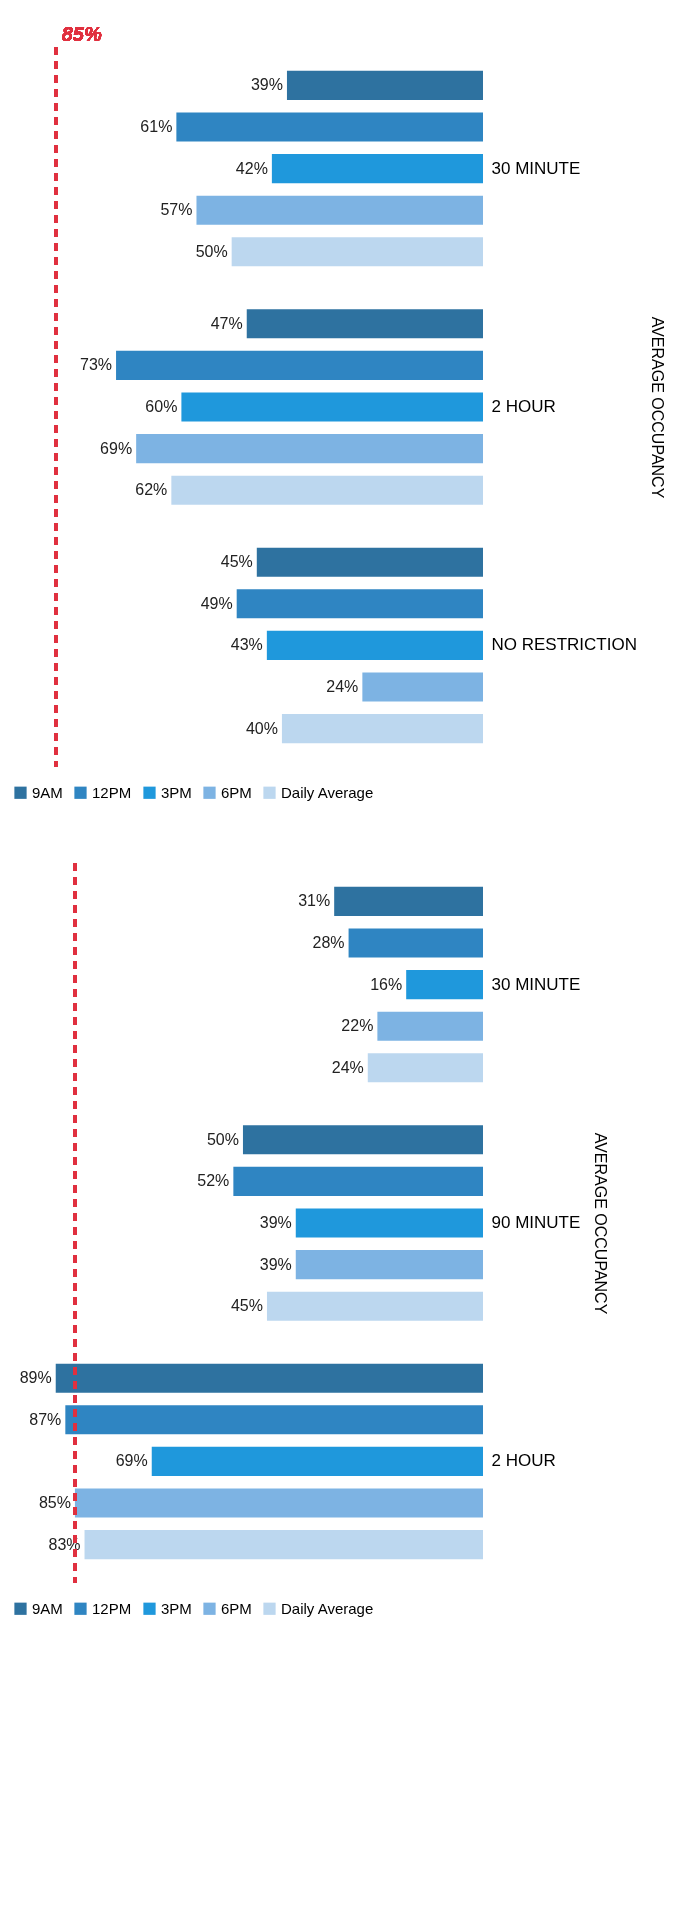  I want to click on data-label: 40%, so click(261, 728).